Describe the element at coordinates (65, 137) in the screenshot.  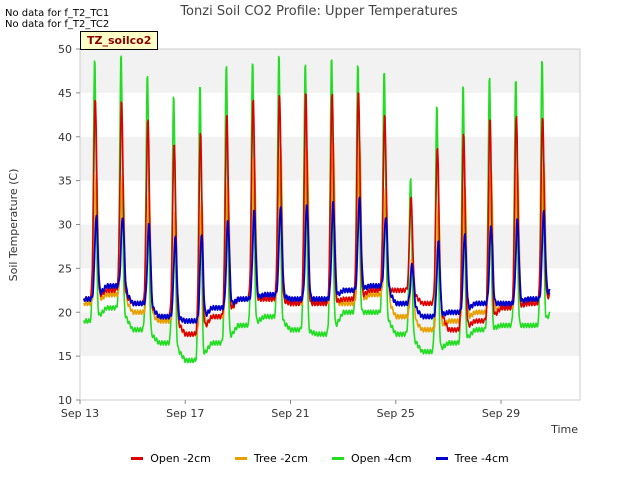
I see `y-tick-label: 40` at that location.